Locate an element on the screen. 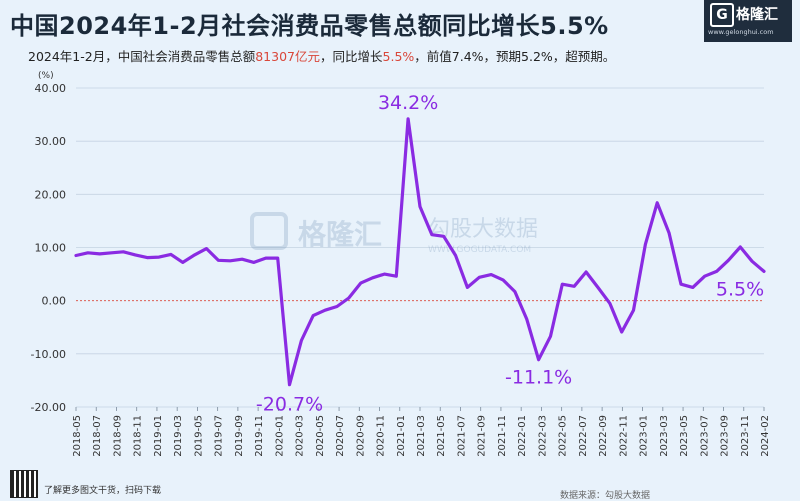 The height and width of the screenshot is (501, 800). data-label: -11.1% is located at coordinates (538, 378).